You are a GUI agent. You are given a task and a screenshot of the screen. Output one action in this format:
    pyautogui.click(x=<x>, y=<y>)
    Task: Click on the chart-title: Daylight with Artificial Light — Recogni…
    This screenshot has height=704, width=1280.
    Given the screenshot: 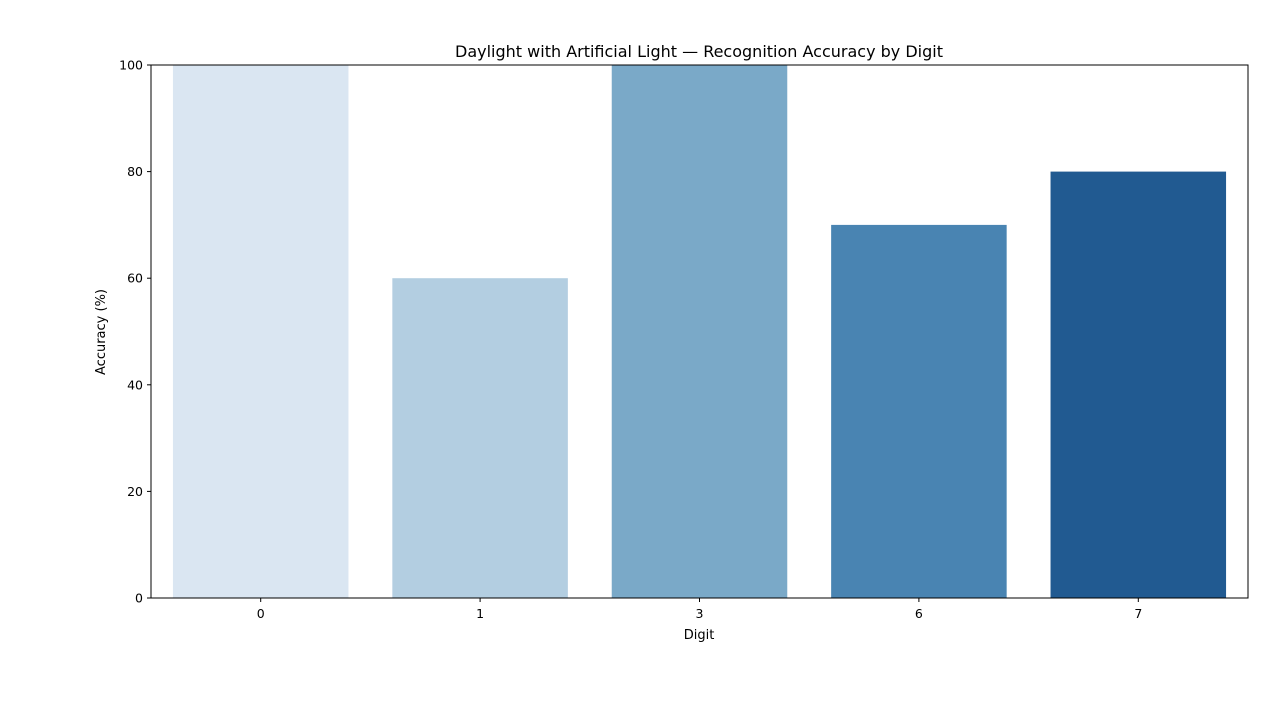 What is the action you would take?
    pyautogui.click(x=699, y=51)
    